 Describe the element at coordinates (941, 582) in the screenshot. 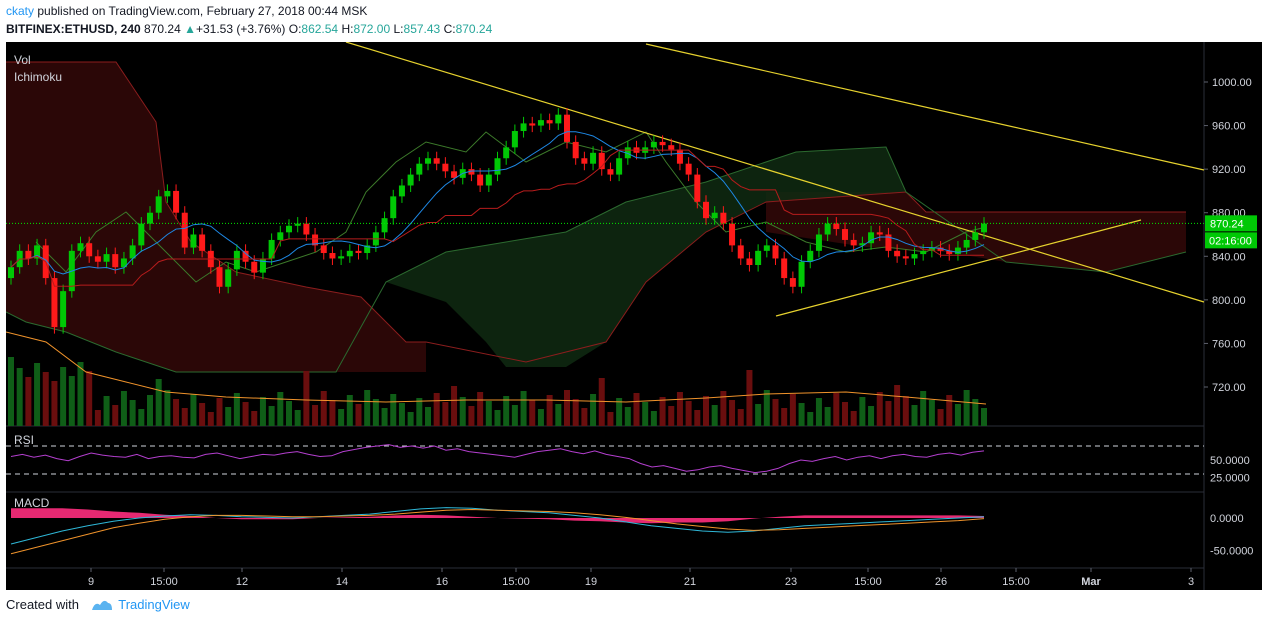

I see `time-tick-label: 26` at that location.